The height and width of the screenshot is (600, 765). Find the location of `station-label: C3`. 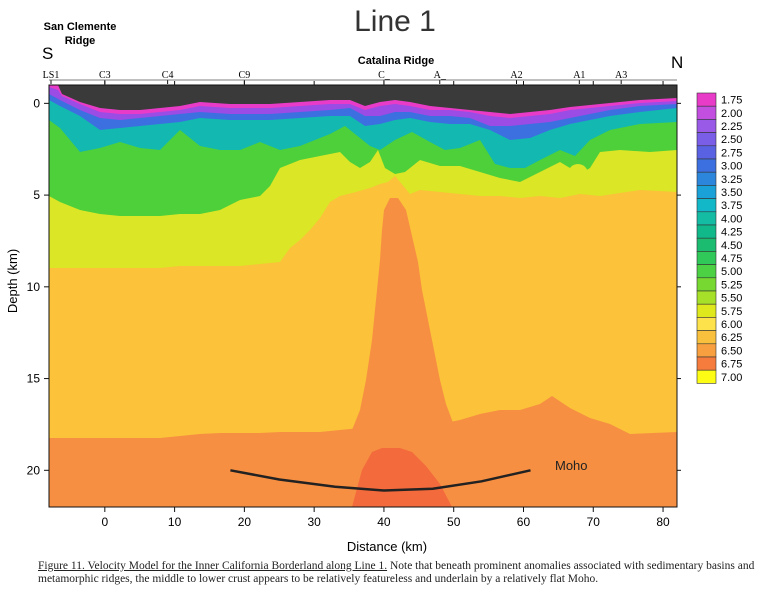

station-label: C3 is located at coordinates (105, 75).